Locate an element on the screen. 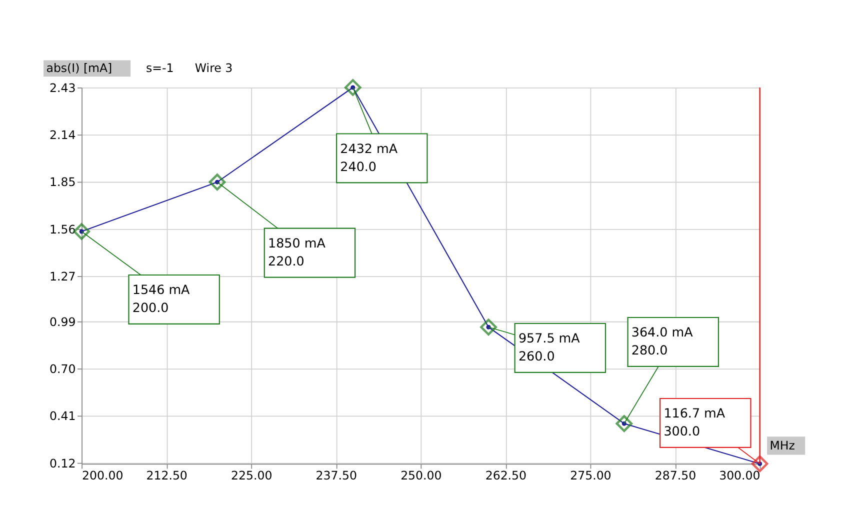 The height and width of the screenshot is (514, 855). x-axis-title: MHz is located at coordinates (782, 445).